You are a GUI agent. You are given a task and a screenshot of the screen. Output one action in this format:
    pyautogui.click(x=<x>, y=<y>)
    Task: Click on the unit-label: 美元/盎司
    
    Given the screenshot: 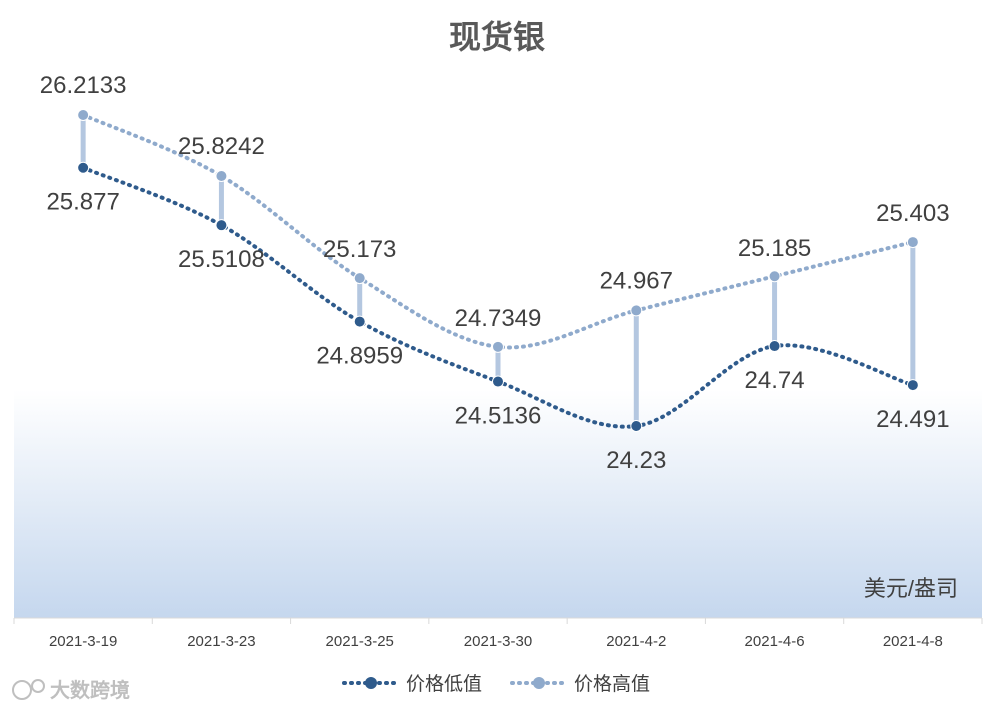 What is the action you would take?
    pyautogui.click(x=911, y=588)
    